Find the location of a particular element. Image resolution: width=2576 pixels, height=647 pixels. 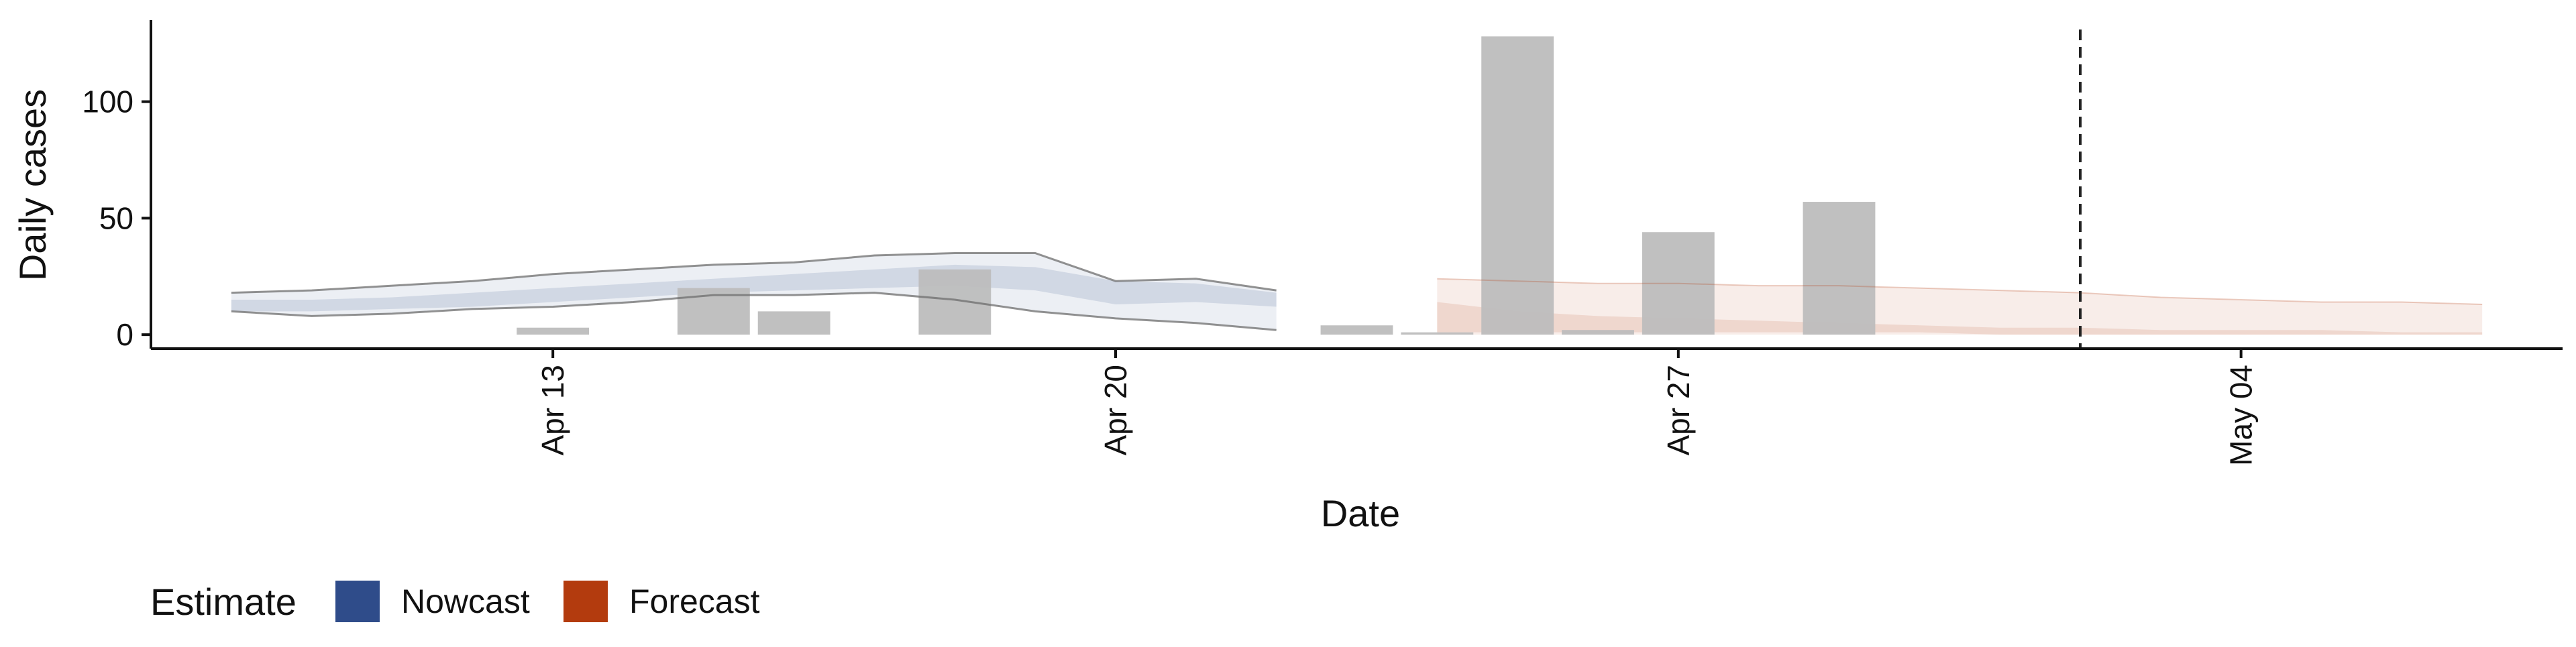

legend-title: Estimate is located at coordinates (223, 602).